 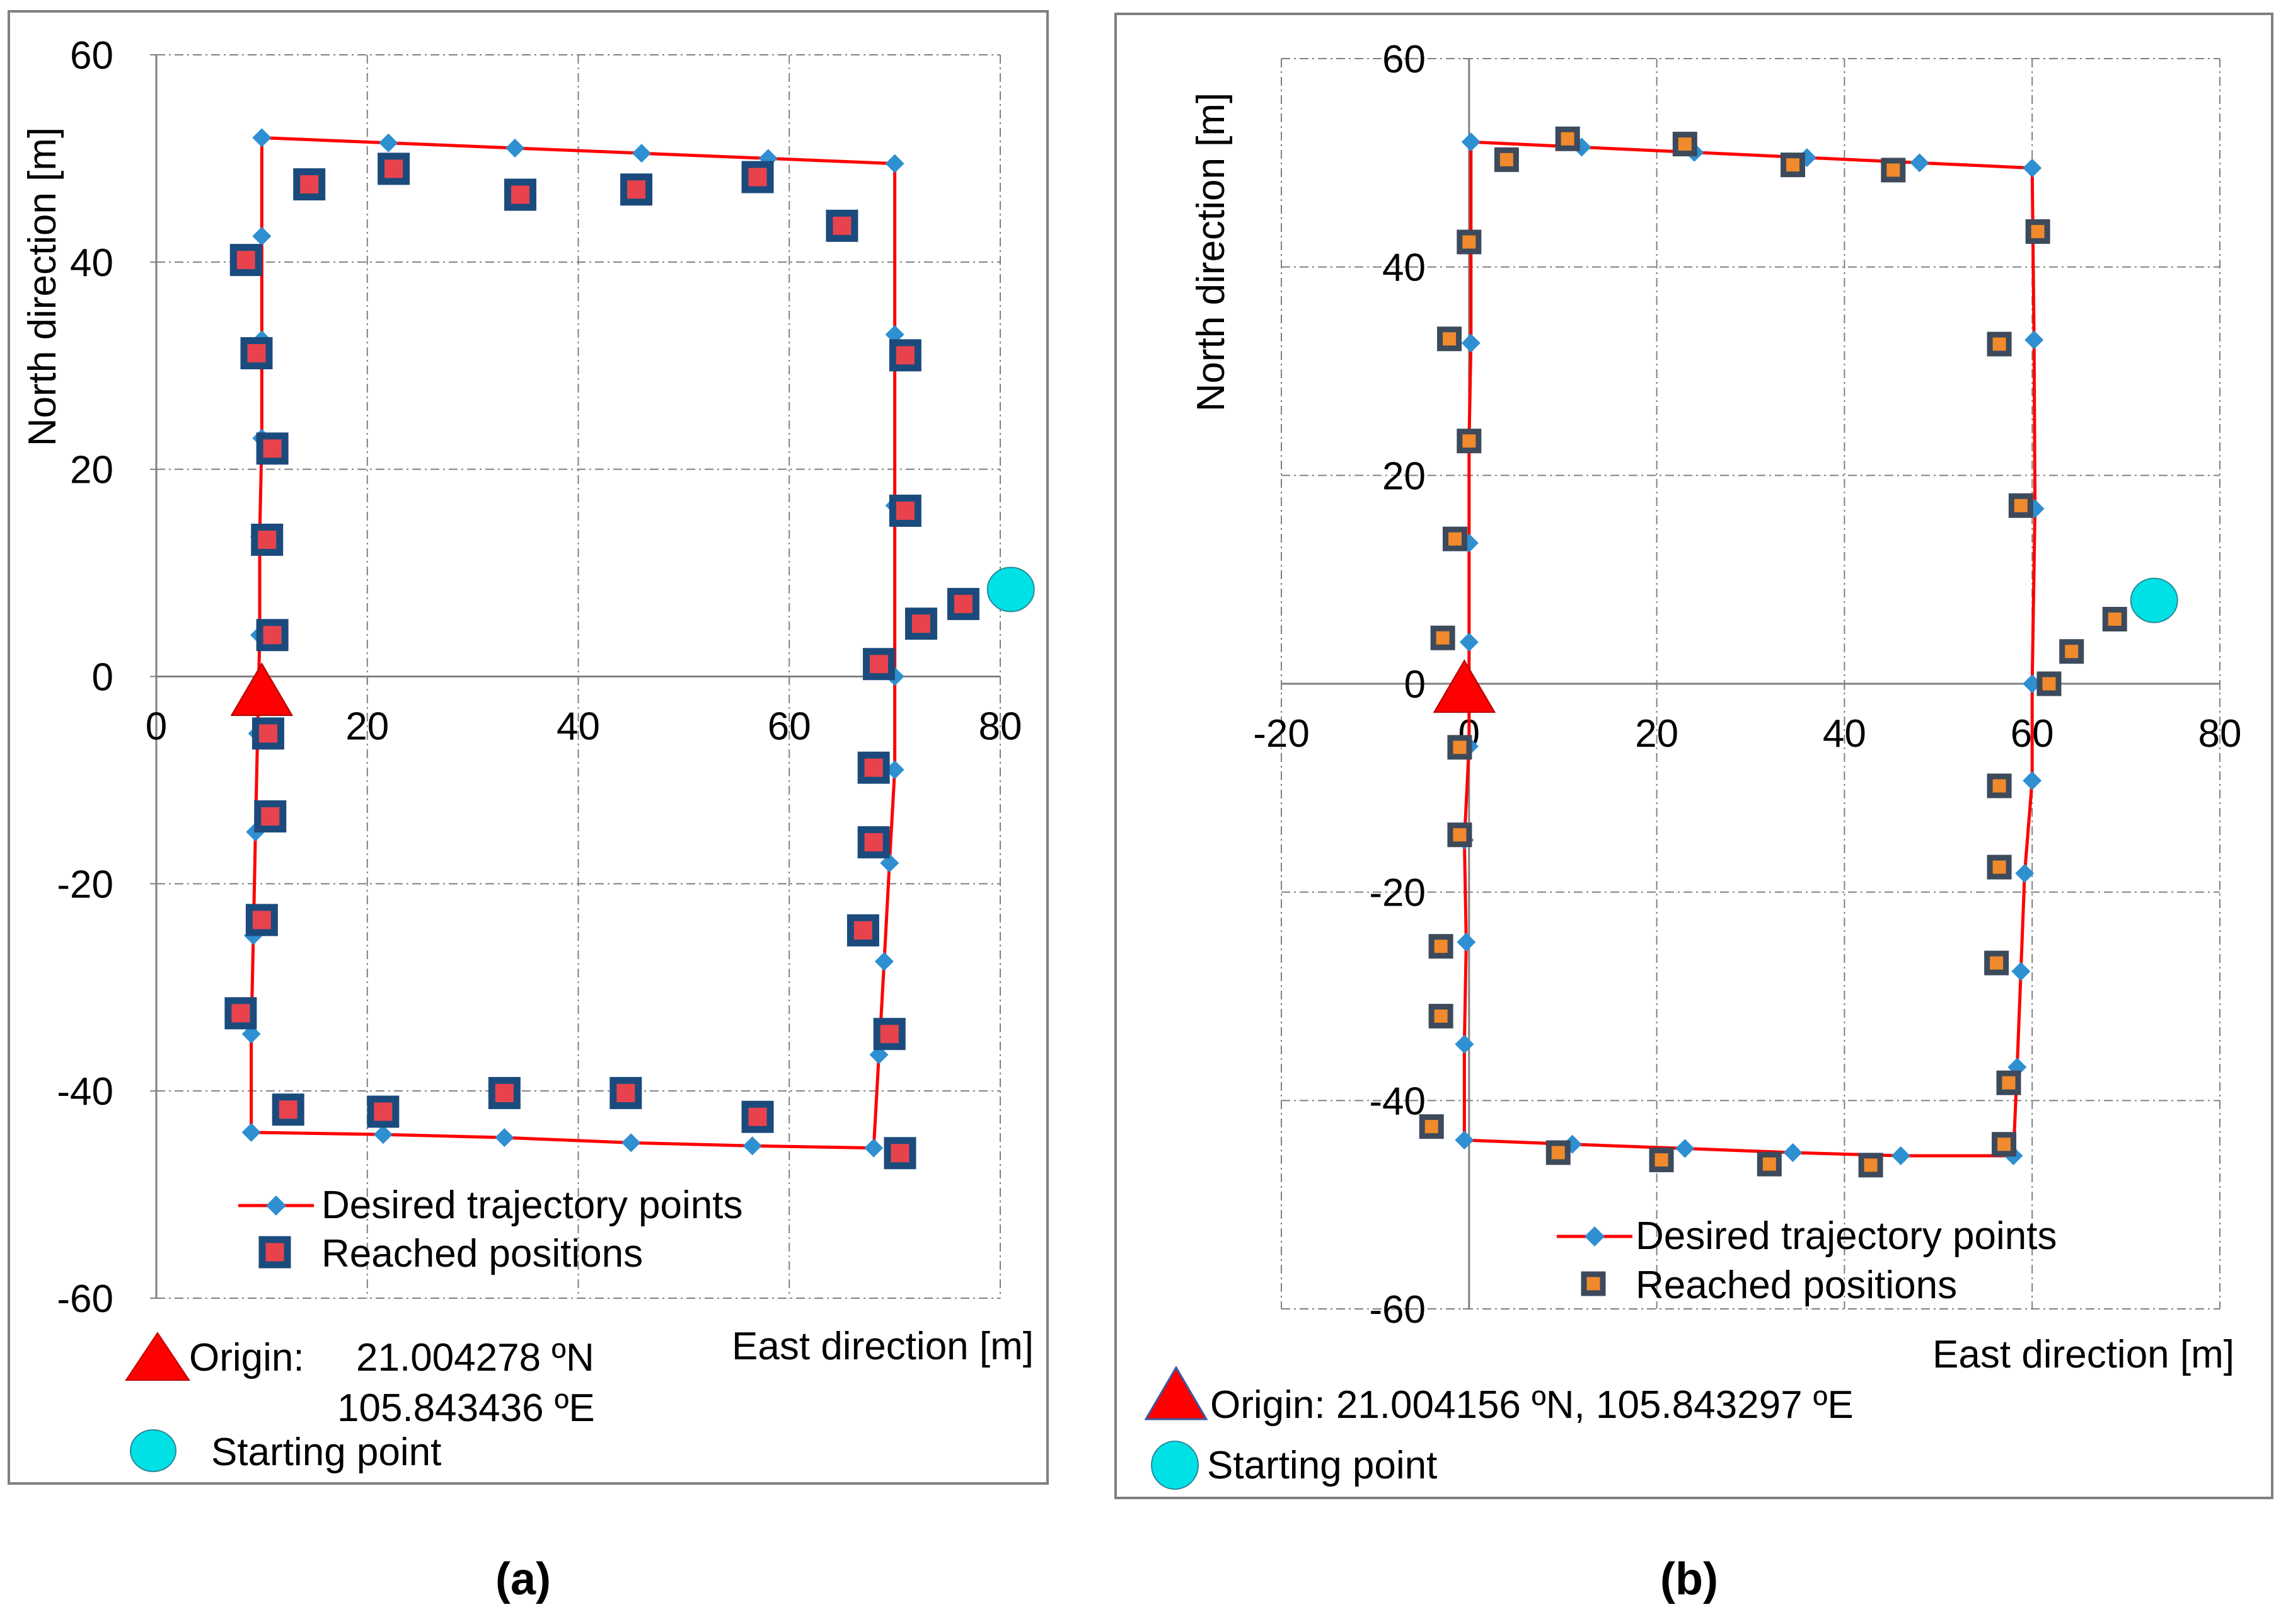 What do you see at coordinates (247, 1358) in the screenshot?
I see `origin-label: Origin:` at bounding box center [247, 1358].